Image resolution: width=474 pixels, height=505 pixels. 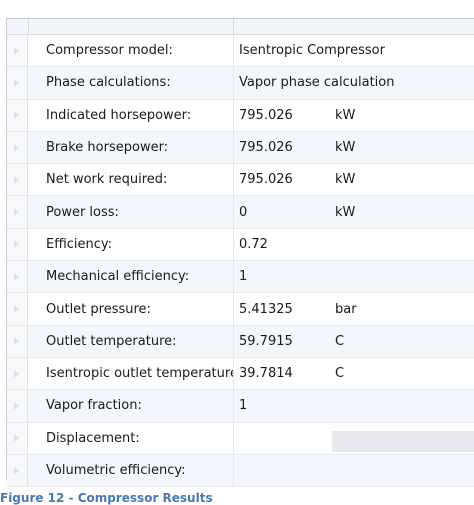 I want to click on property-label: Outlet pressure:, so click(x=98, y=309).